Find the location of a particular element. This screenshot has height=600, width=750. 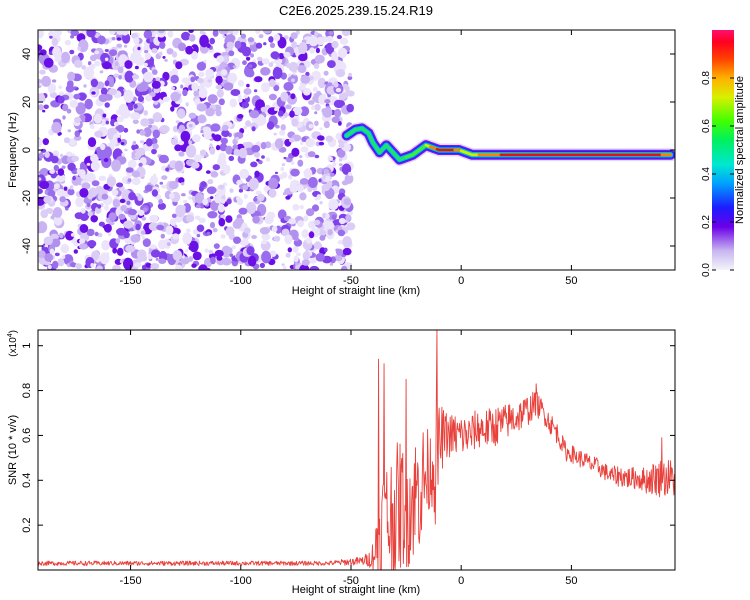

y-tick-label: -40 is located at coordinates (27, 246).